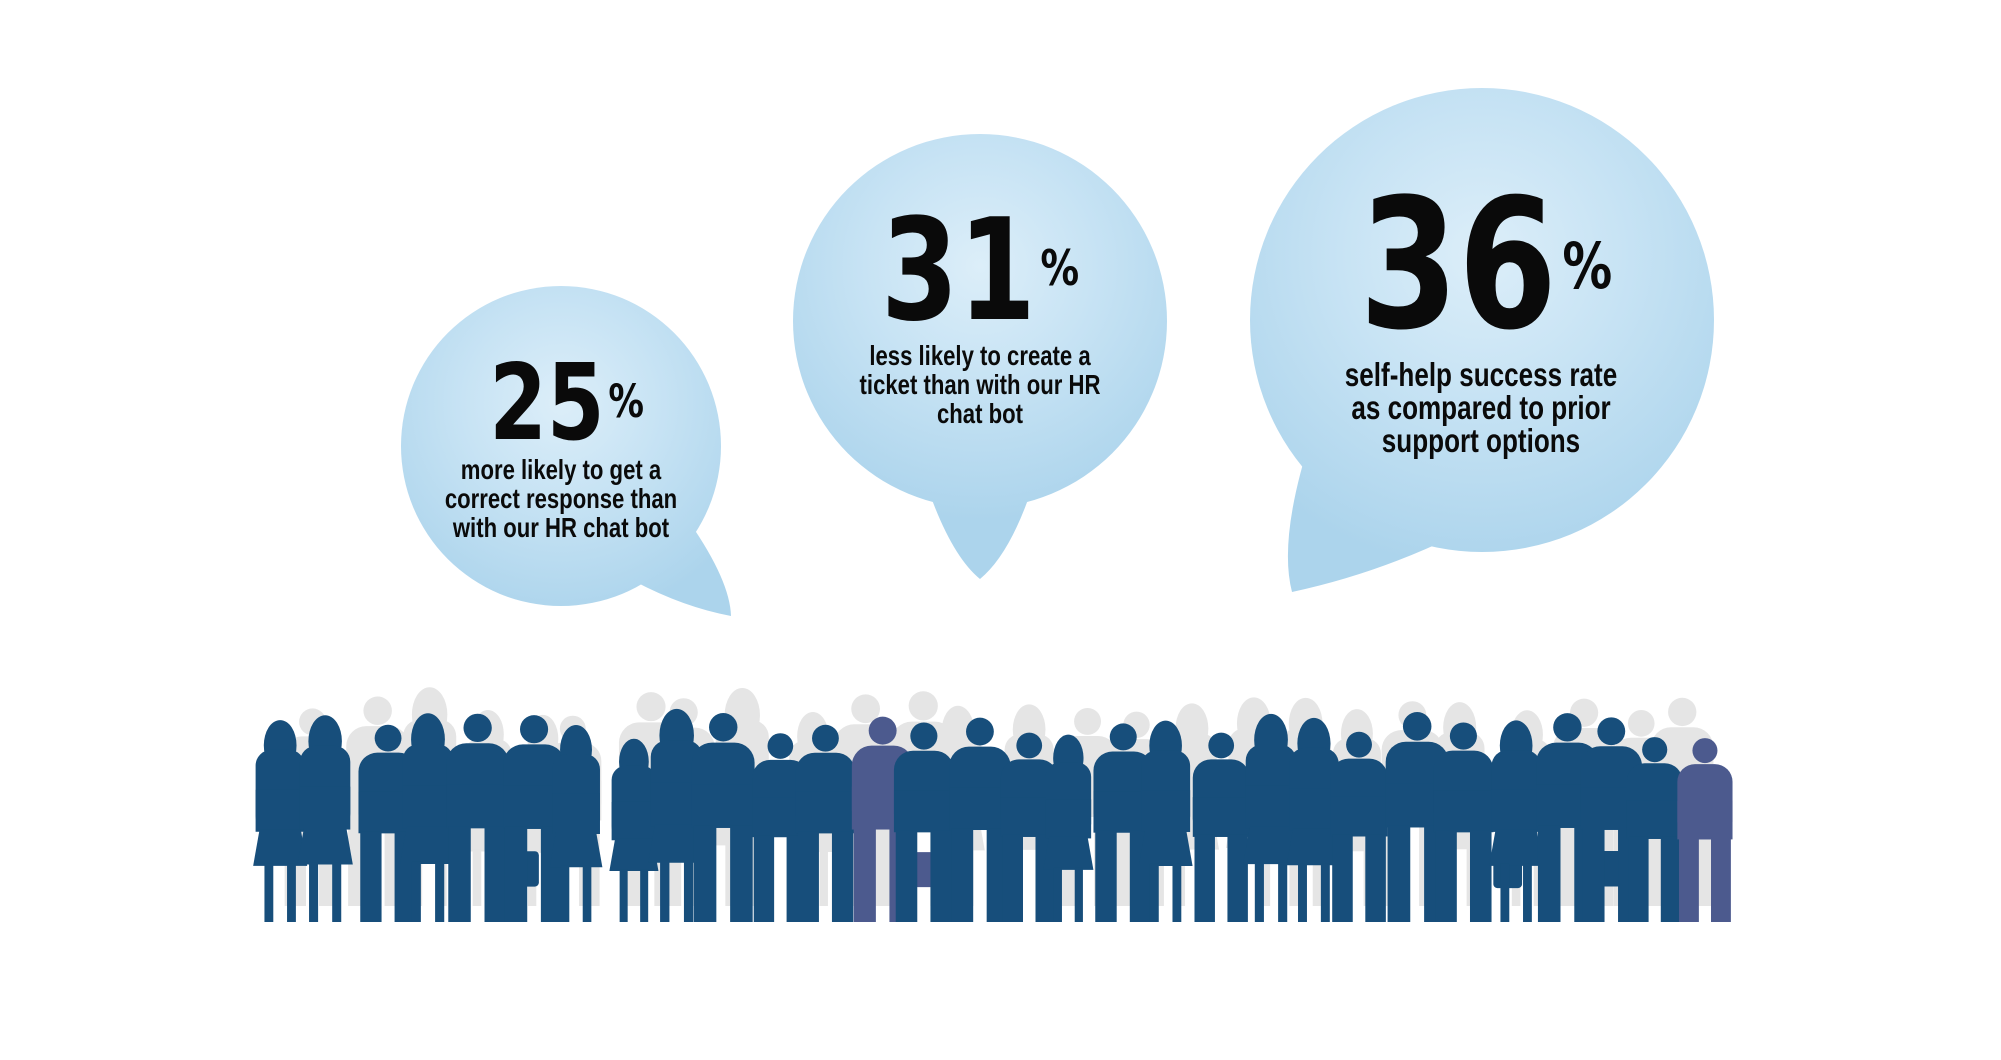 The height and width of the screenshot is (1060, 2001). Describe the element at coordinates (682, 569) in the screenshot. I see `speech-bubble-tail` at that location.